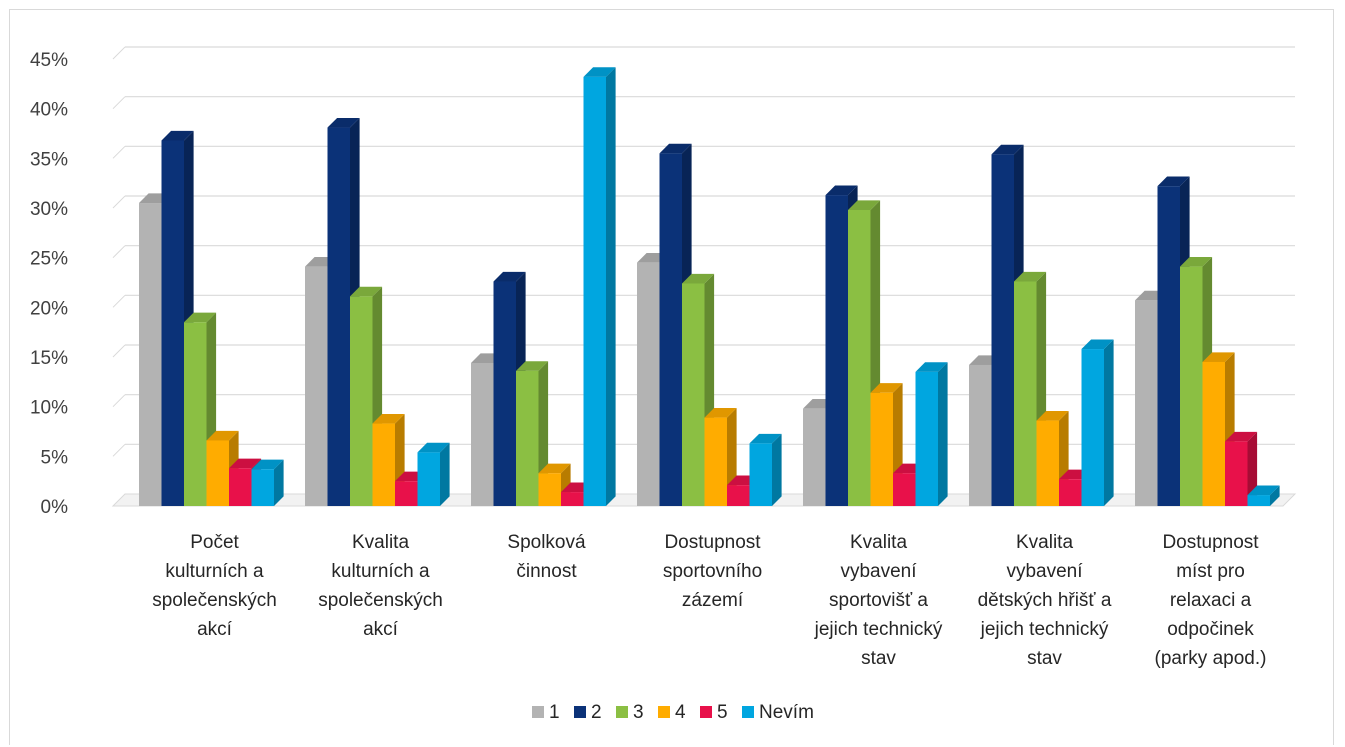  What do you see at coordinates (722, 712) in the screenshot?
I see `legend-label: 5` at bounding box center [722, 712].